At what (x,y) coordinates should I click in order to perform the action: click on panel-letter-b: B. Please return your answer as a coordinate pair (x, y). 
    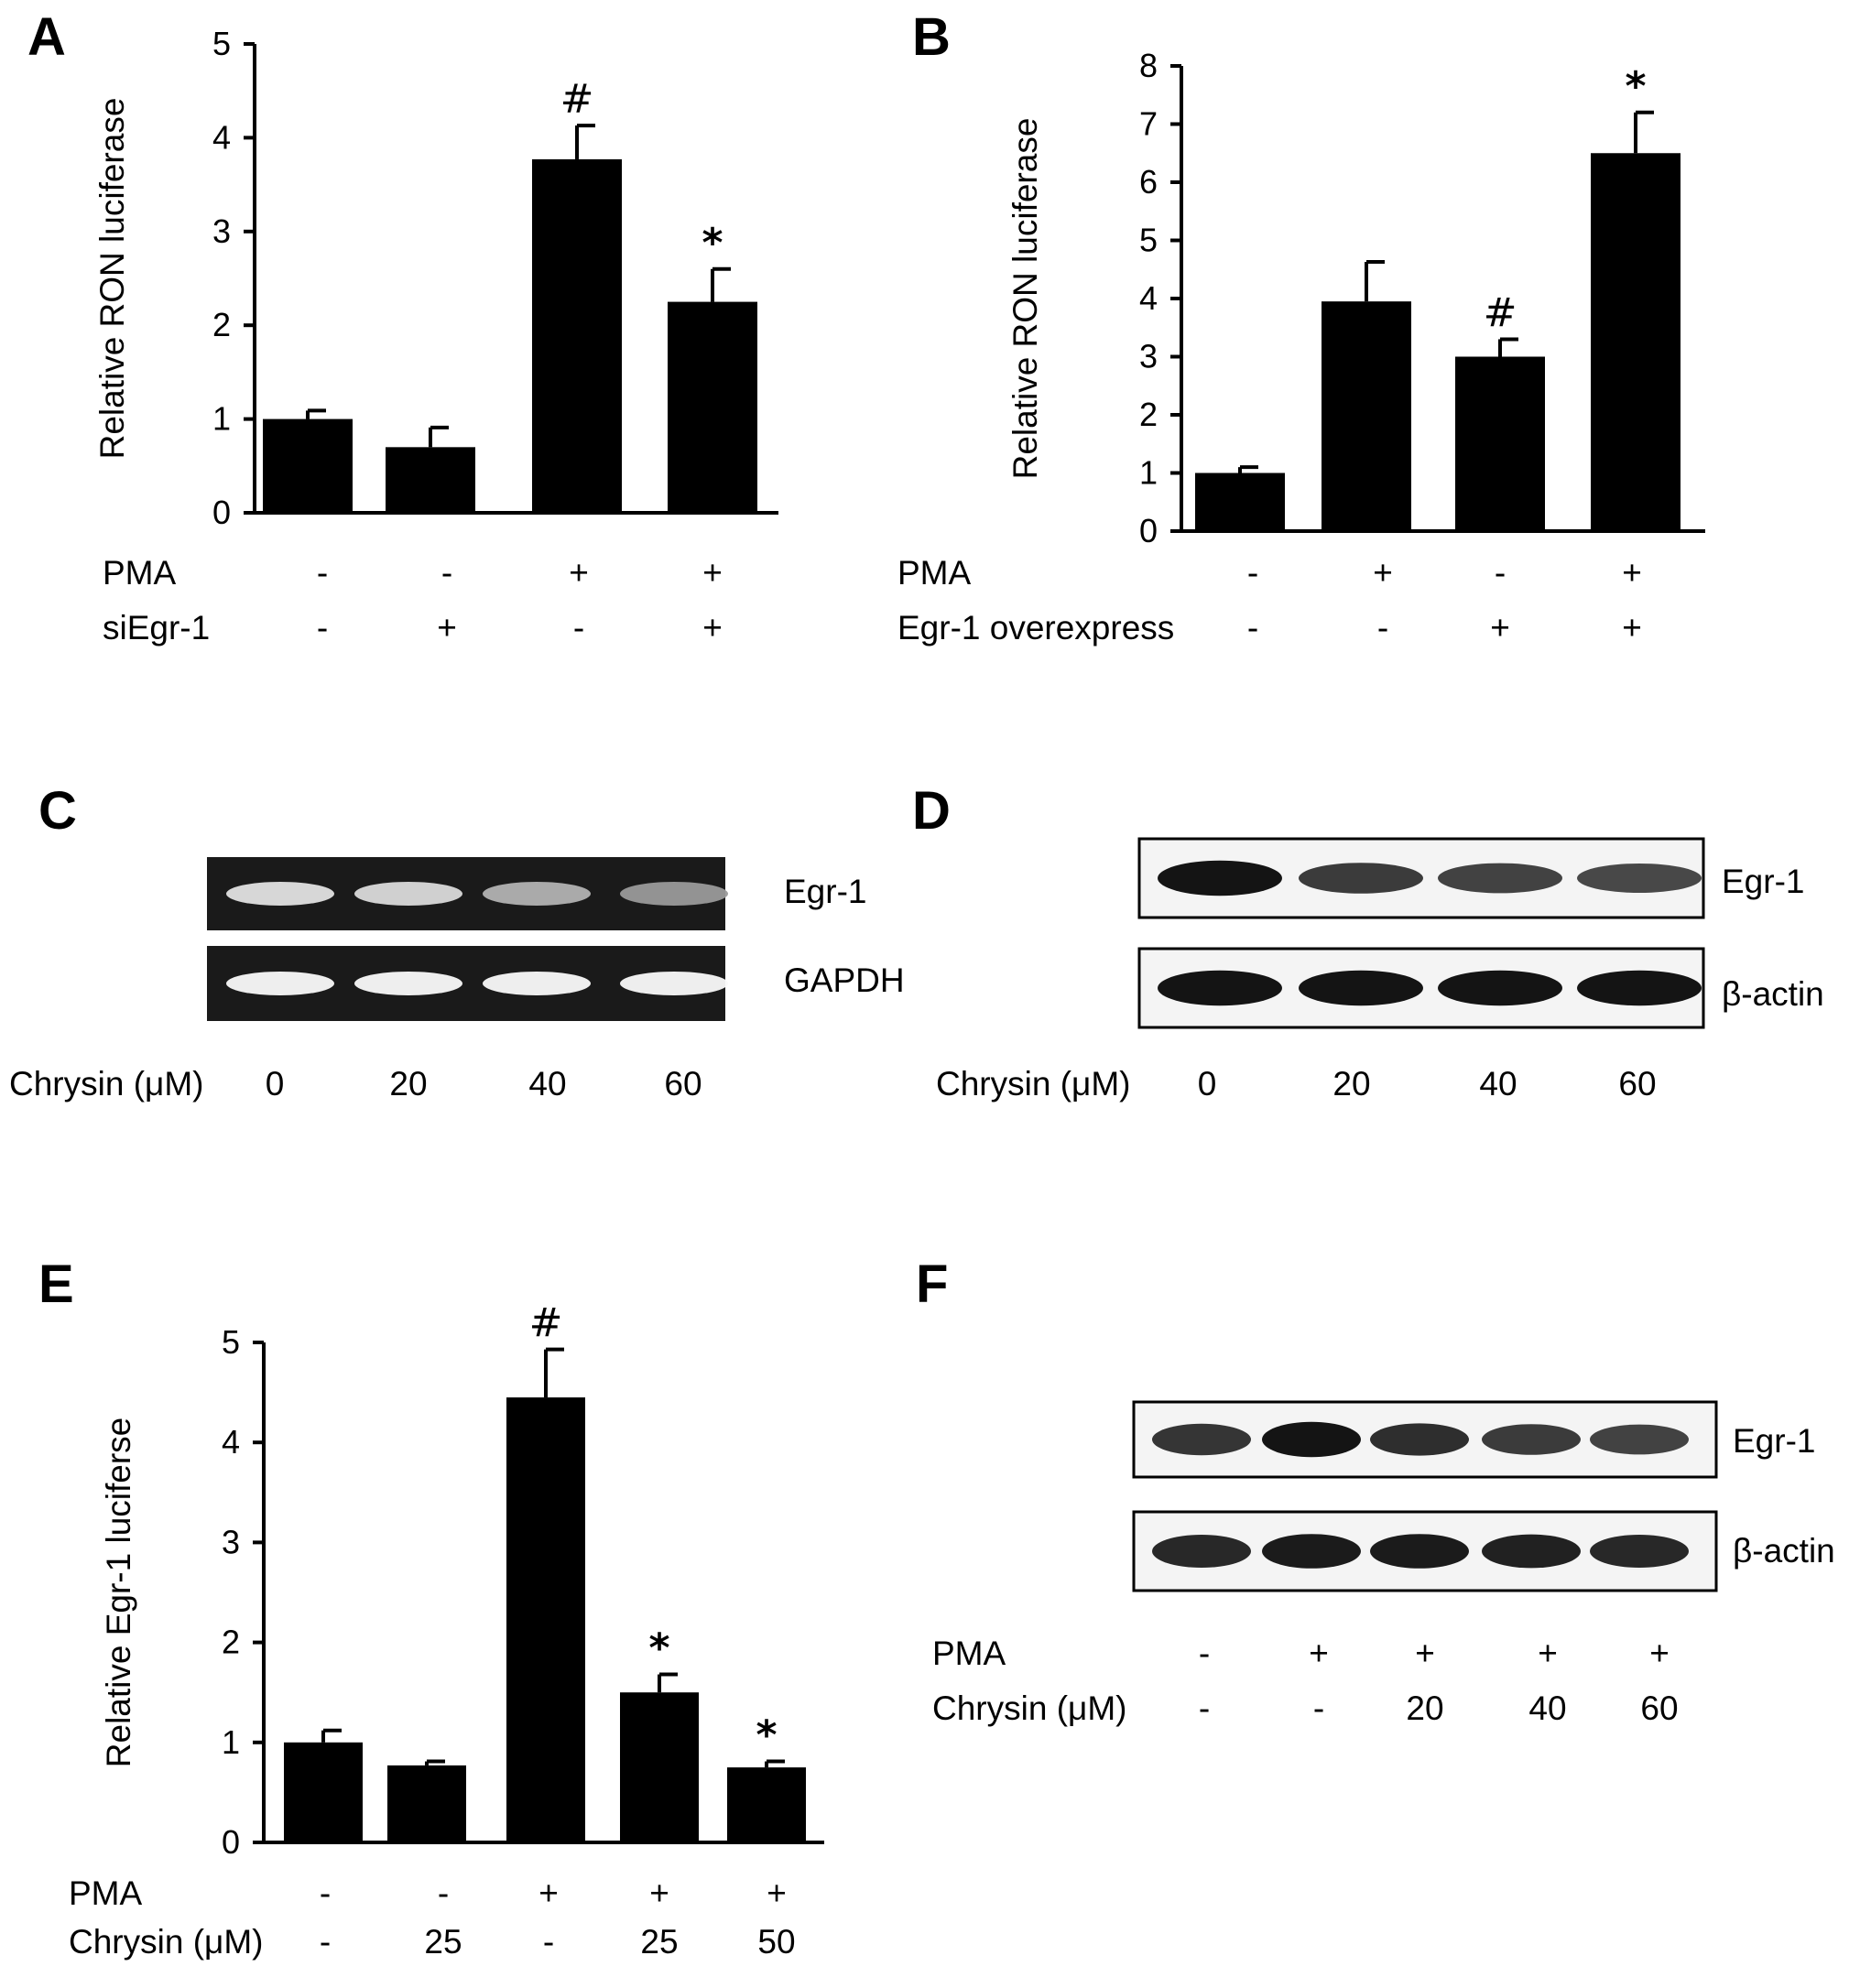
    Looking at the image, I should click on (932, 37).